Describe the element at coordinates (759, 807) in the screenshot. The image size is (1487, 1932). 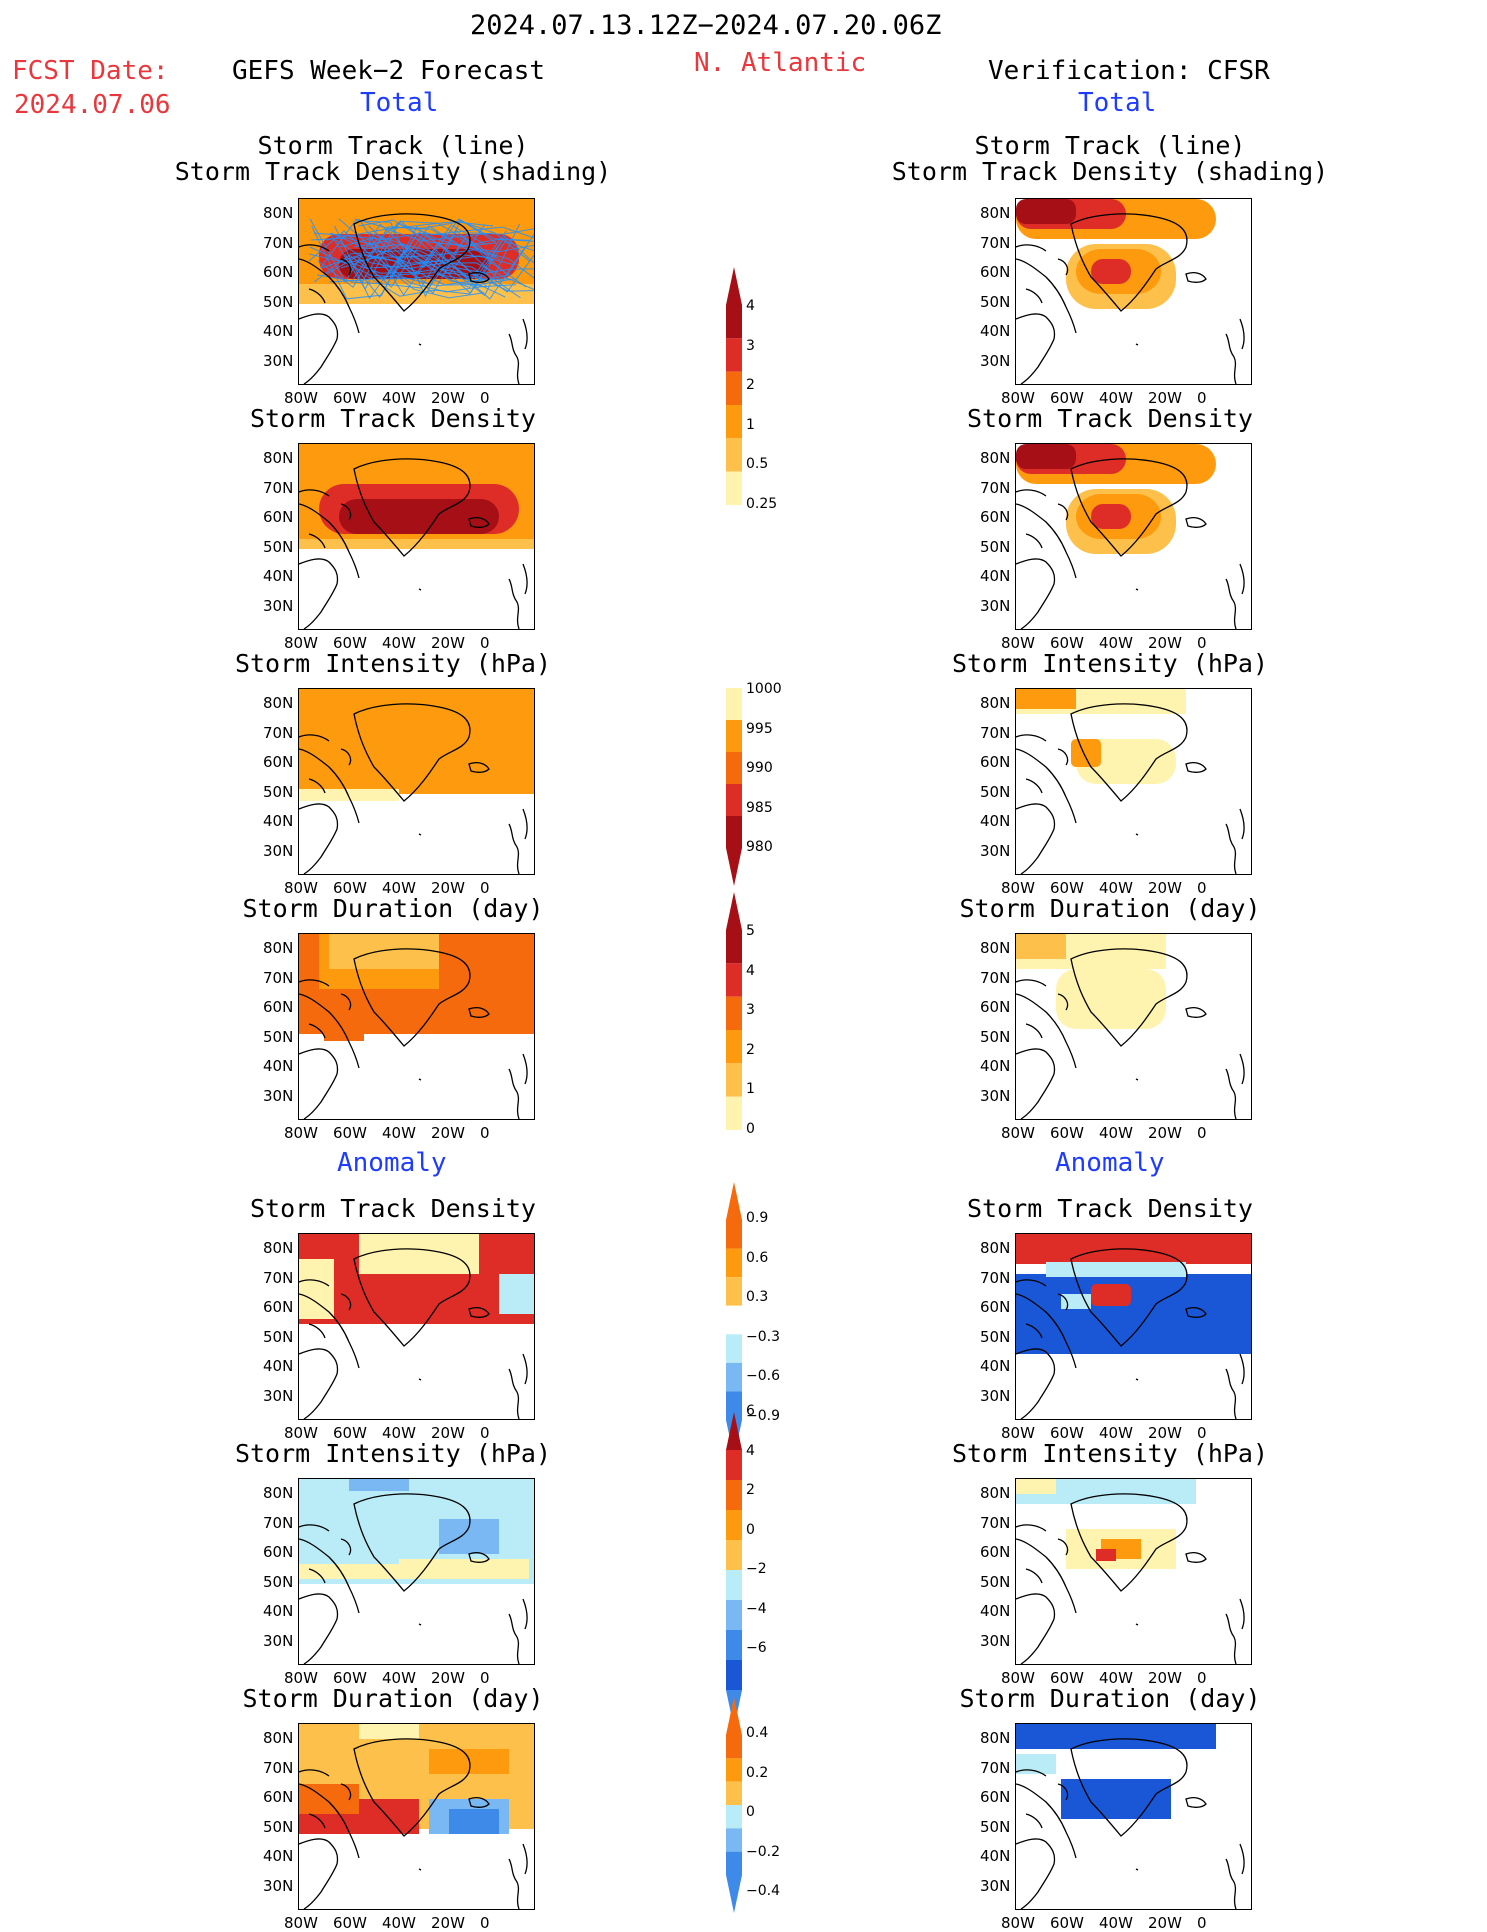
I see `colorbar-label: 985` at that location.